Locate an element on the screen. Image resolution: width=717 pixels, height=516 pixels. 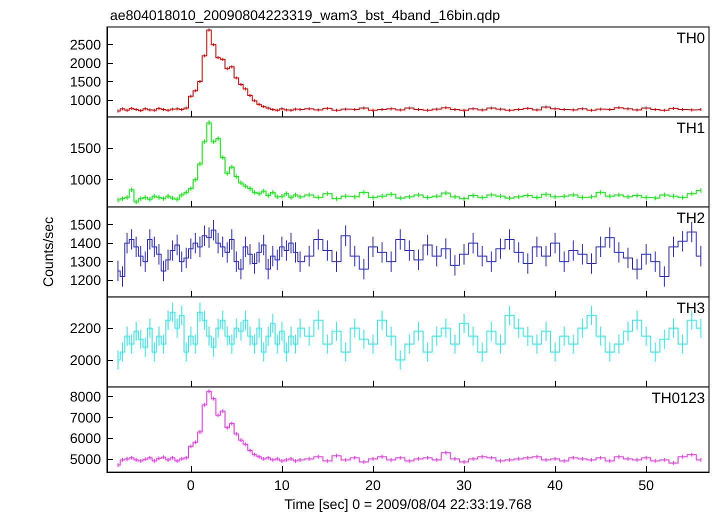
x-axis-title: Time [sec] 0 = 2009/08/04 22:33:19.768 is located at coordinates (408, 504).